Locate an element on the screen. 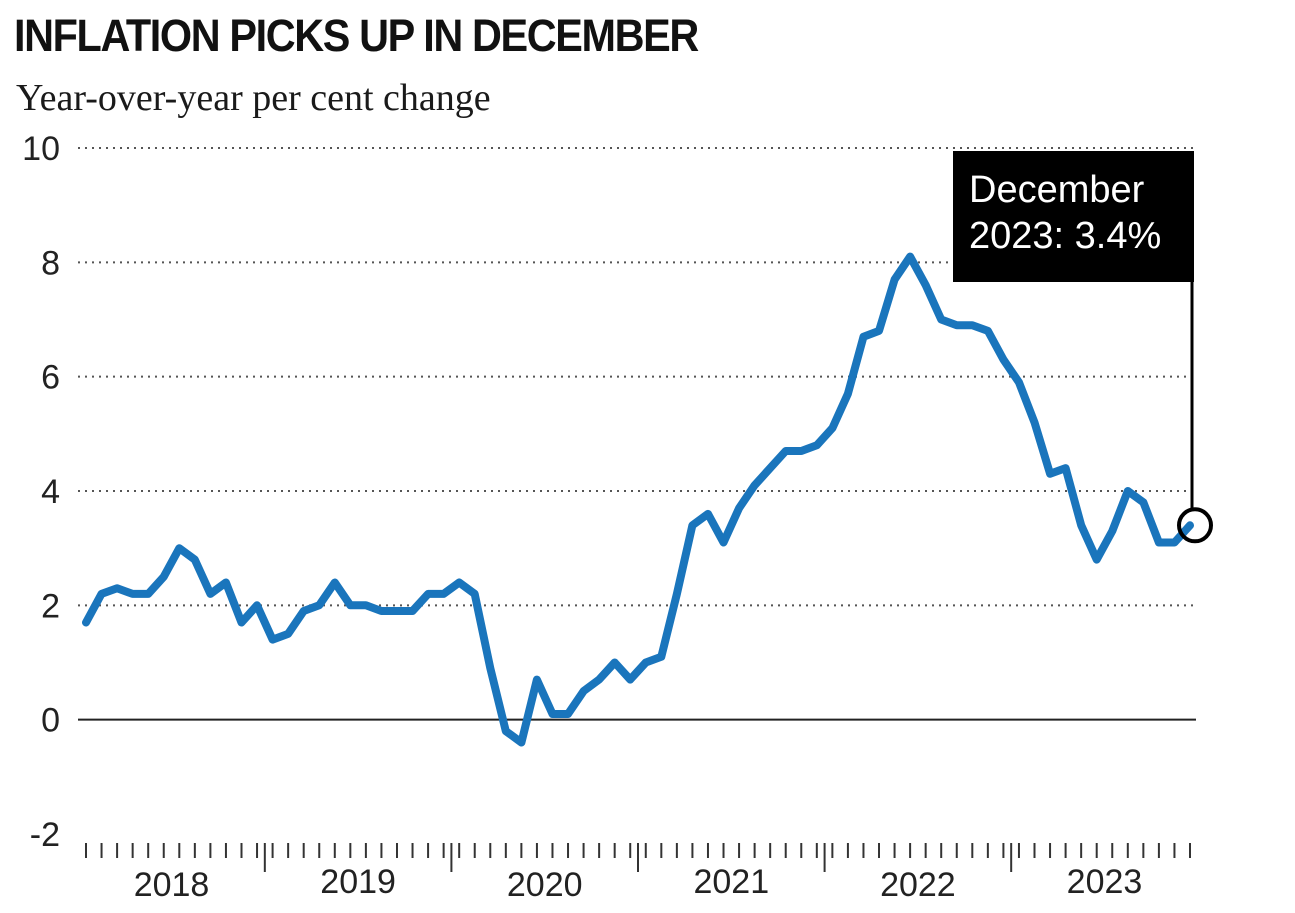 The image size is (1295, 913). x-year-label: 2022 is located at coordinates (918, 885).